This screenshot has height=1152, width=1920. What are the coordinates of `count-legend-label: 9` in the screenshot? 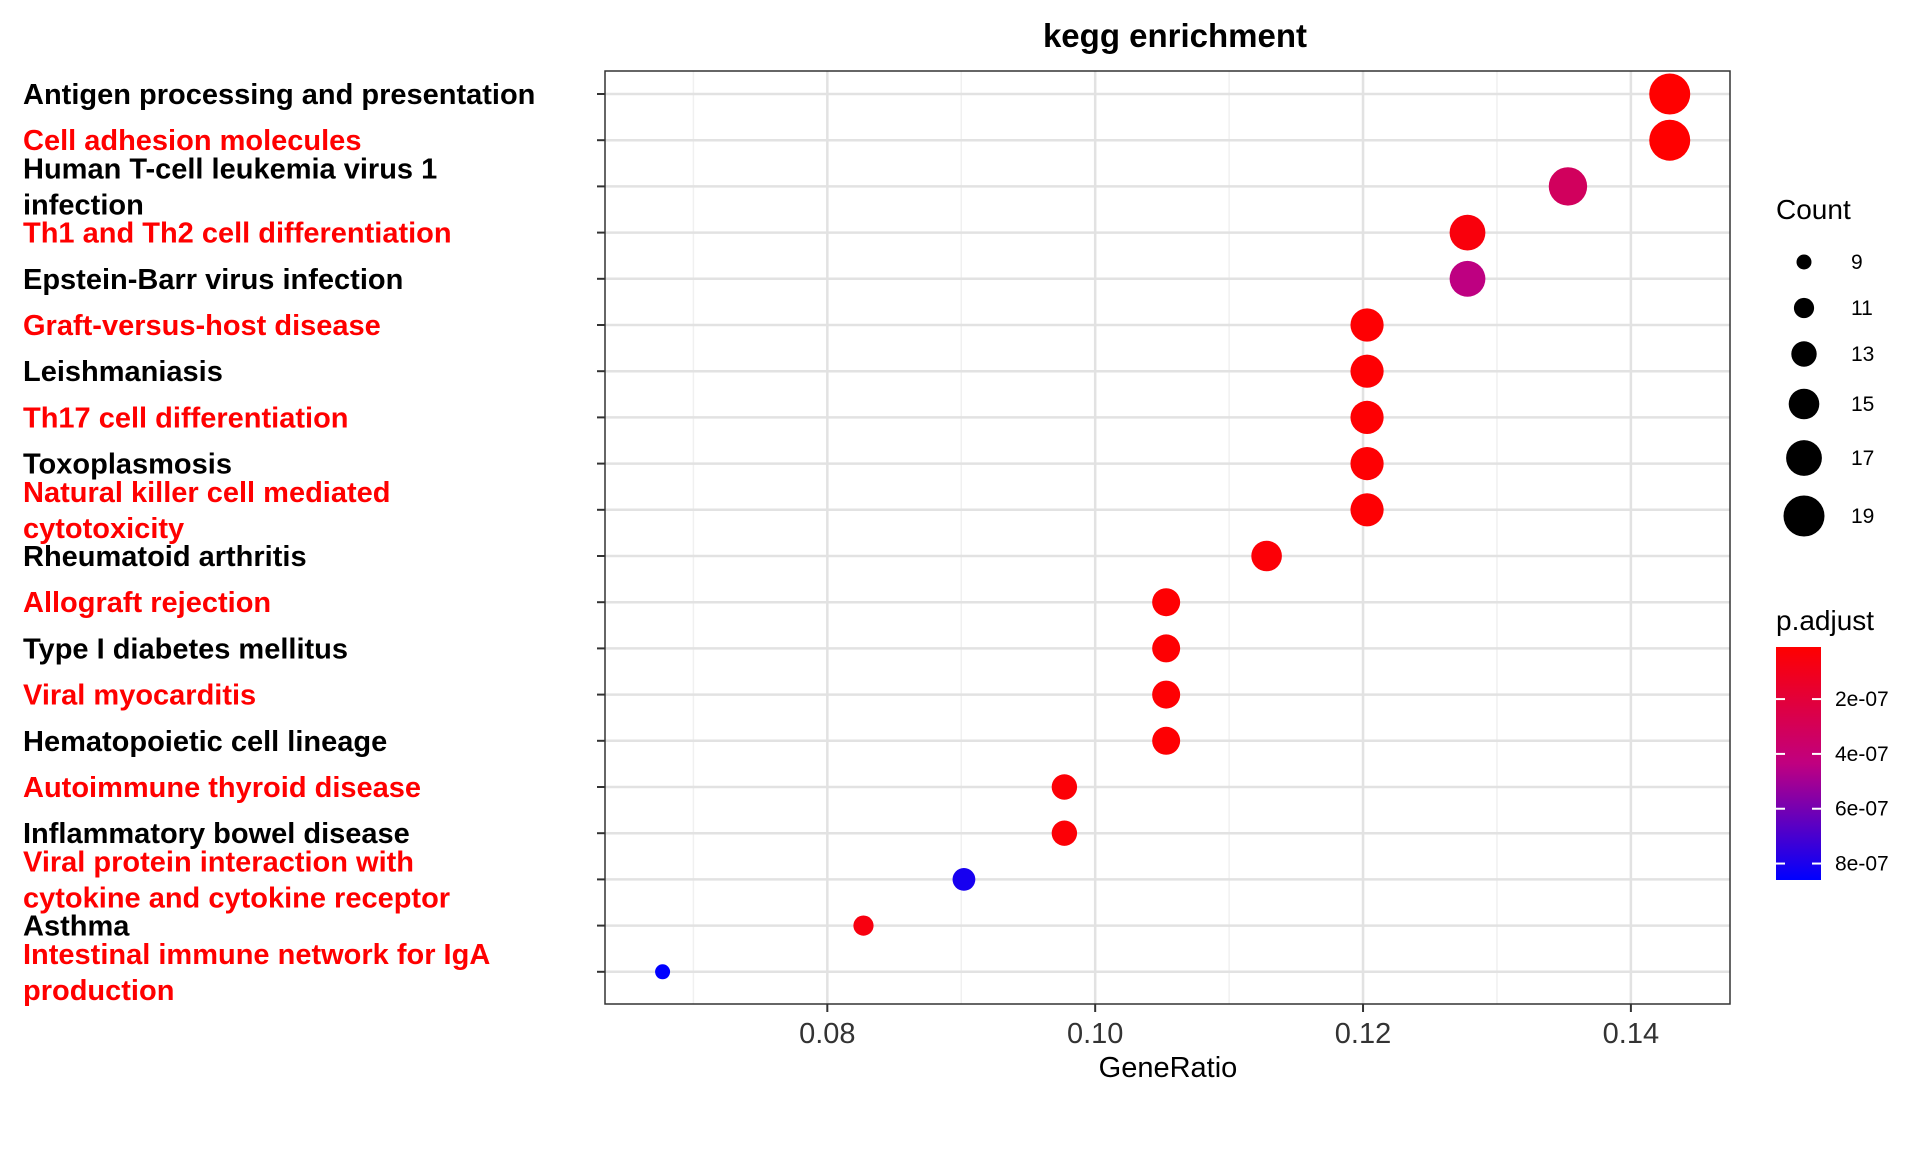 It's located at (1857, 262).